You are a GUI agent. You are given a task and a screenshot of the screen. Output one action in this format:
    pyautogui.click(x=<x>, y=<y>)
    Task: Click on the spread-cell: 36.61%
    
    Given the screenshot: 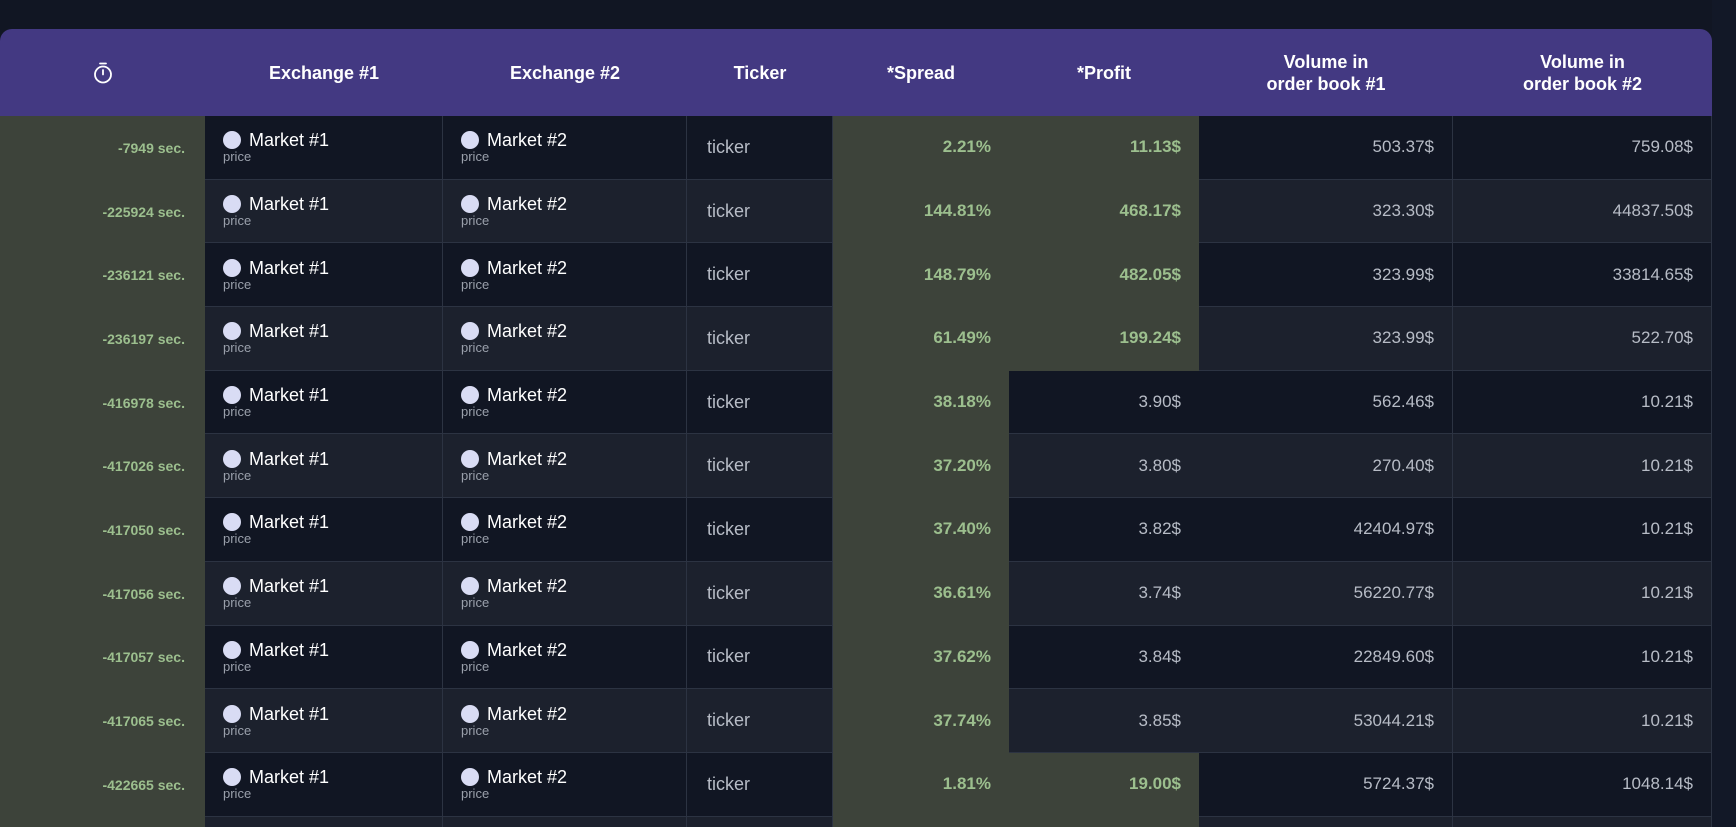 What is the action you would take?
    pyautogui.click(x=921, y=593)
    